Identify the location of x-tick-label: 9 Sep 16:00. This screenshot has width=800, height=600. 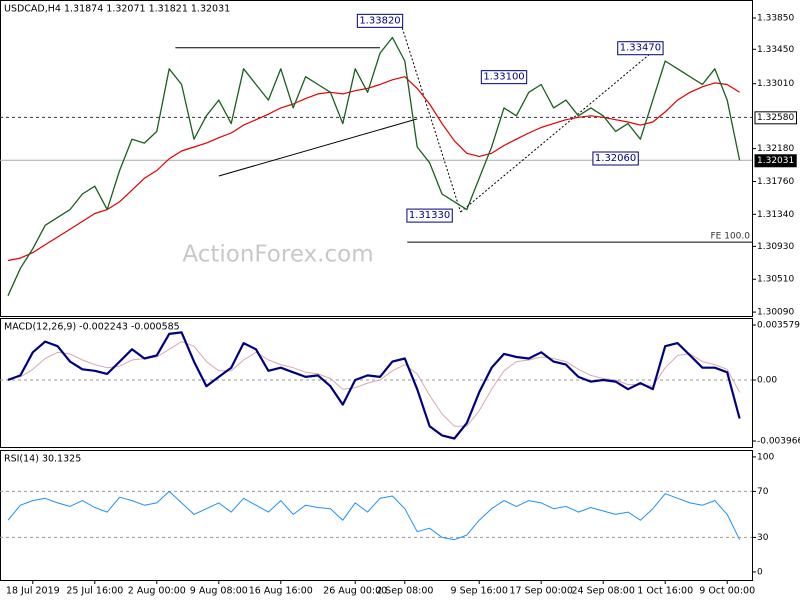
(479, 591).